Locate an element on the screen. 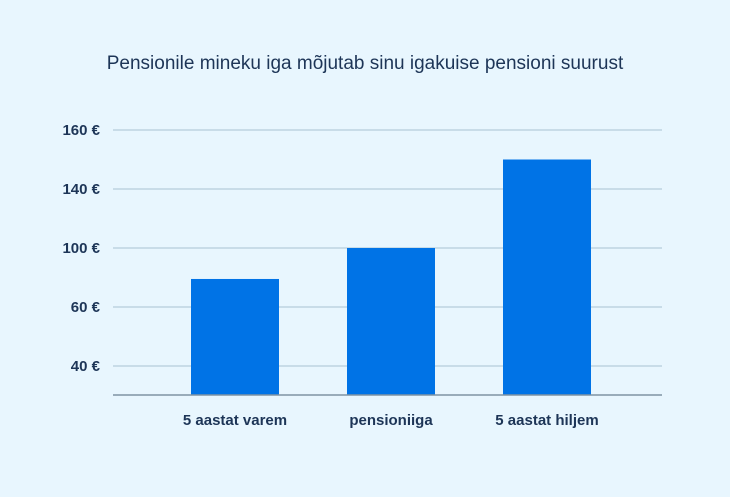 This screenshot has height=497, width=730. x-axis-ticks: 5 aastat varem pensioniiga 5 aastat hiljem is located at coordinates (391, 420).